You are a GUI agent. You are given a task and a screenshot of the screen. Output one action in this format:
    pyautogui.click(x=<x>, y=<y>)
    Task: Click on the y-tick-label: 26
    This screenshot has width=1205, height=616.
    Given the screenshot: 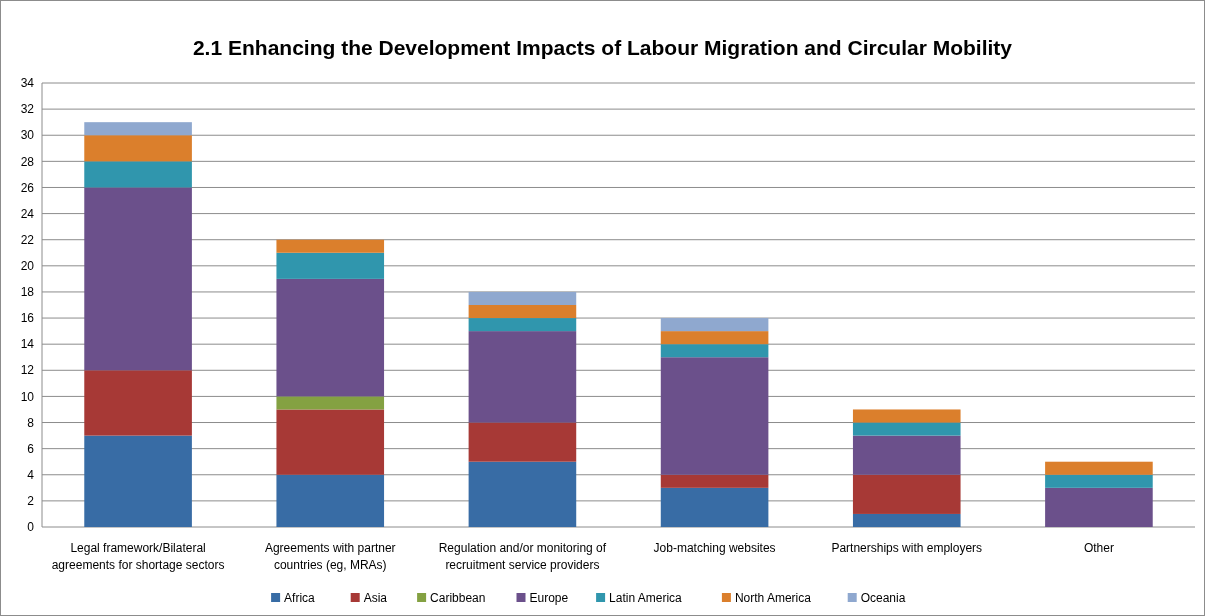 What is the action you would take?
    pyautogui.click(x=27, y=187)
    